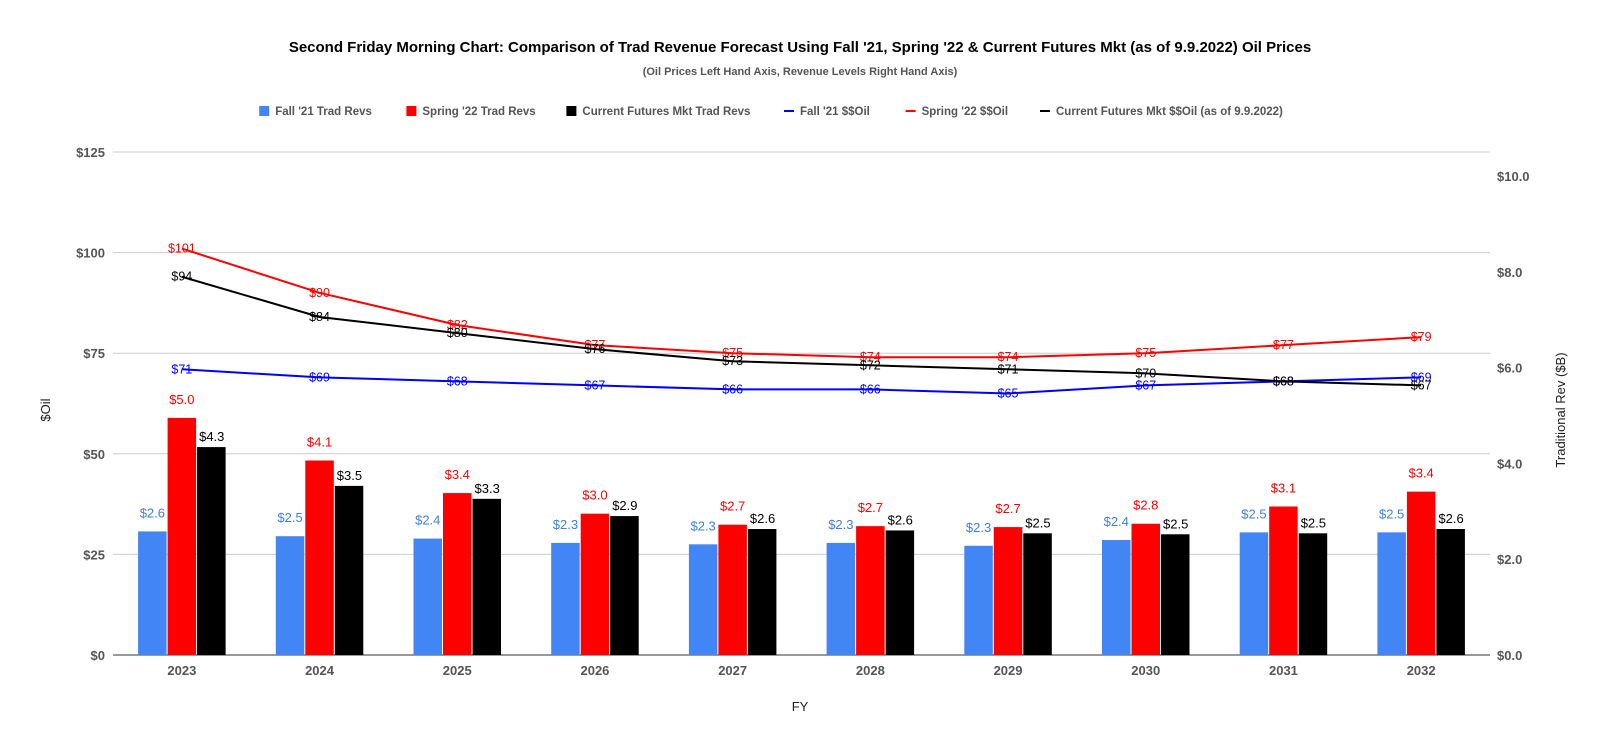 The height and width of the screenshot is (750, 1600). Describe the element at coordinates (319, 317) in the screenshot. I see `line-data-label: $84` at that location.